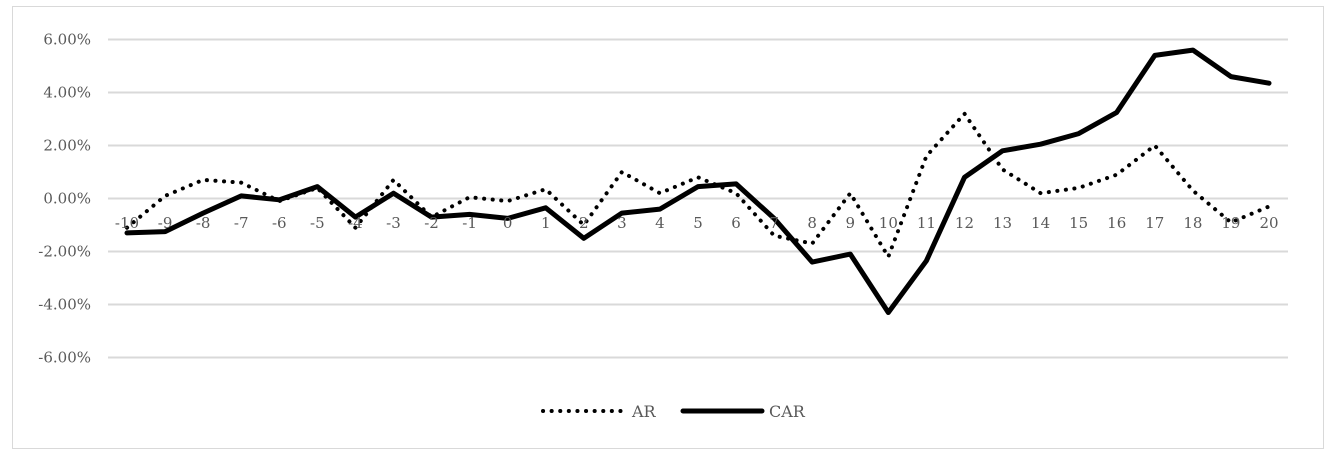 The height and width of the screenshot is (453, 1334). What do you see at coordinates (812, 223) in the screenshot?
I see `x-tick-label: 8` at bounding box center [812, 223].